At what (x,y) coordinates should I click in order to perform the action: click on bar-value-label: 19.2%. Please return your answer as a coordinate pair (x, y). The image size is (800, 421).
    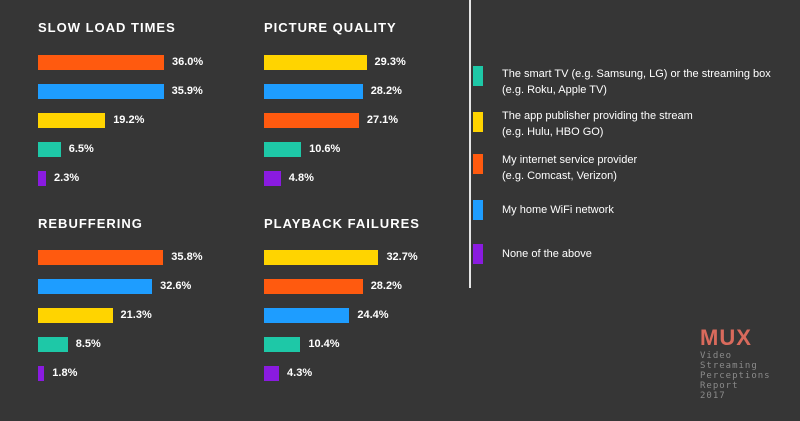
    Looking at the image, I should click on (129, 120).